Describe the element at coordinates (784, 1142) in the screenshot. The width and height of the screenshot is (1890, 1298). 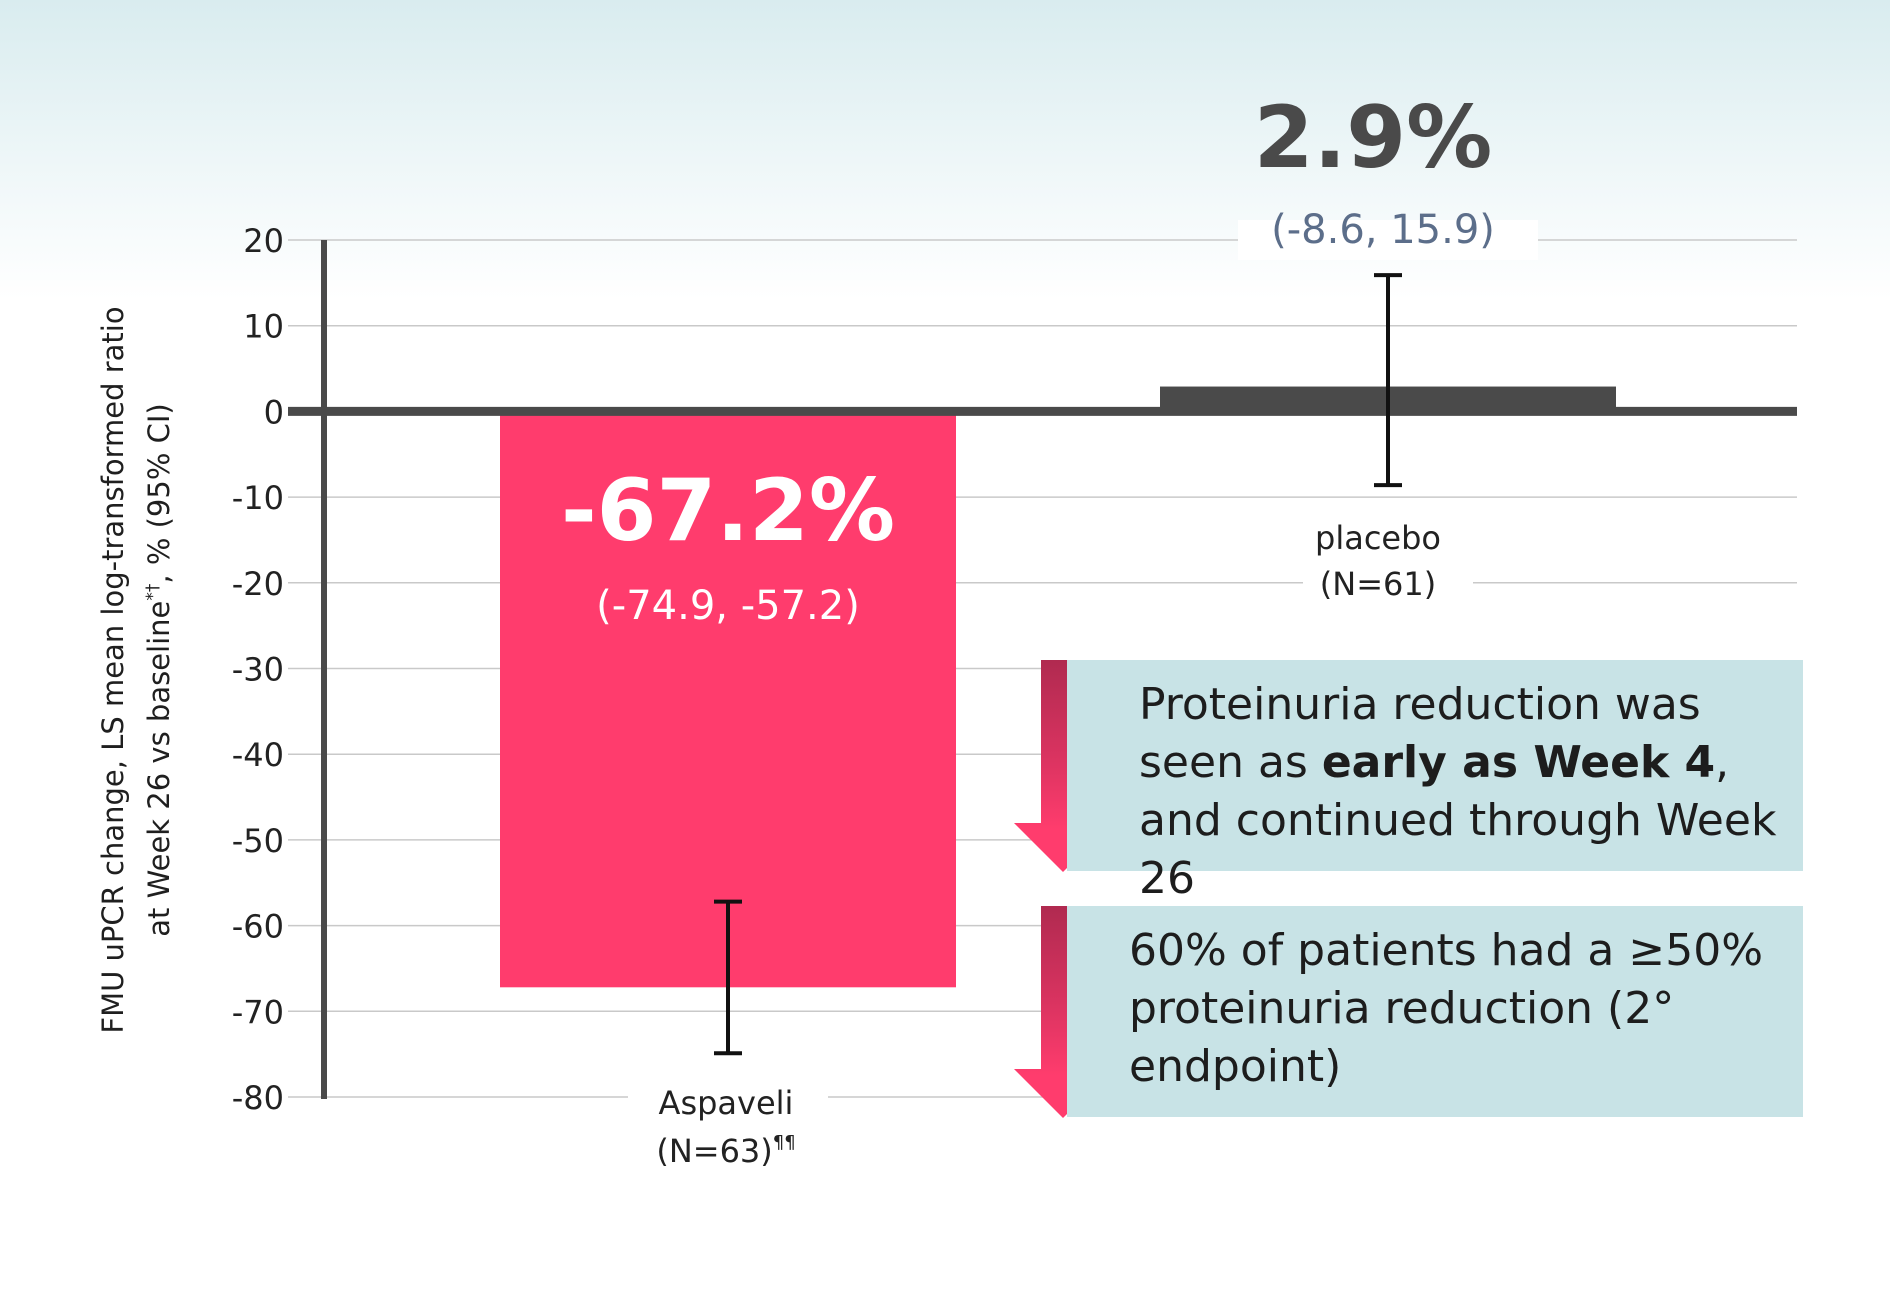
I see `category-footnote-aspaveli: ¶¶` at that location.